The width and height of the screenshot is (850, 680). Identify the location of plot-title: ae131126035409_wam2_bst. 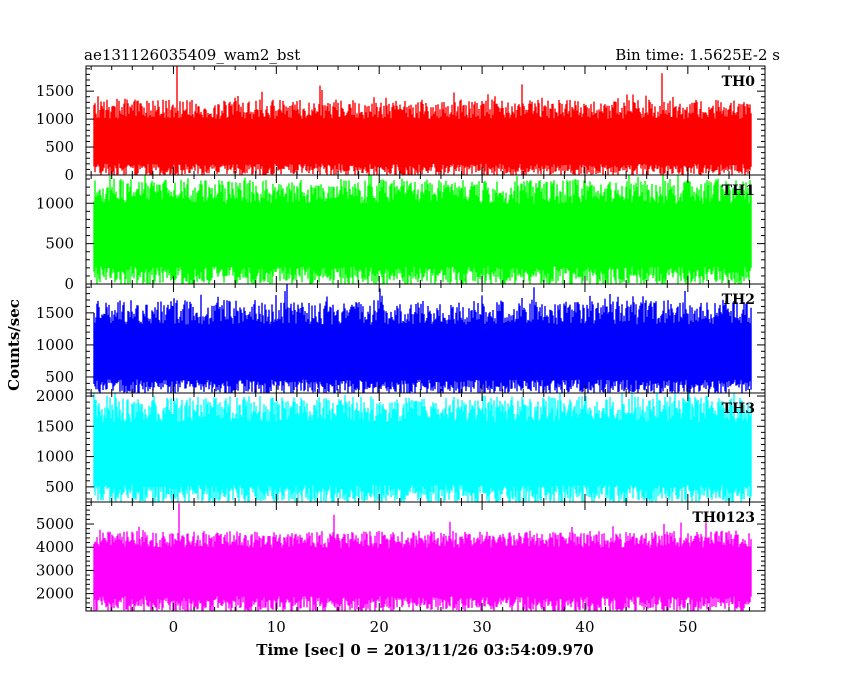
(192, 55).